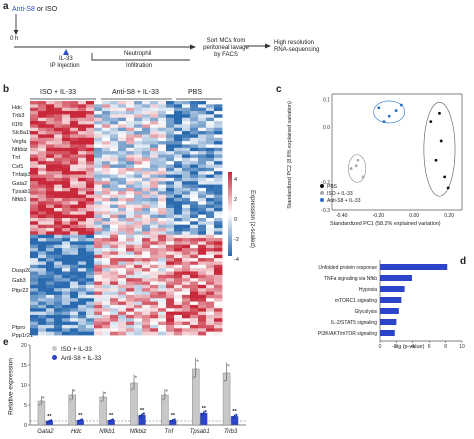 The image size is (474, 439). I want to click on pca-point, so click(379, 108).